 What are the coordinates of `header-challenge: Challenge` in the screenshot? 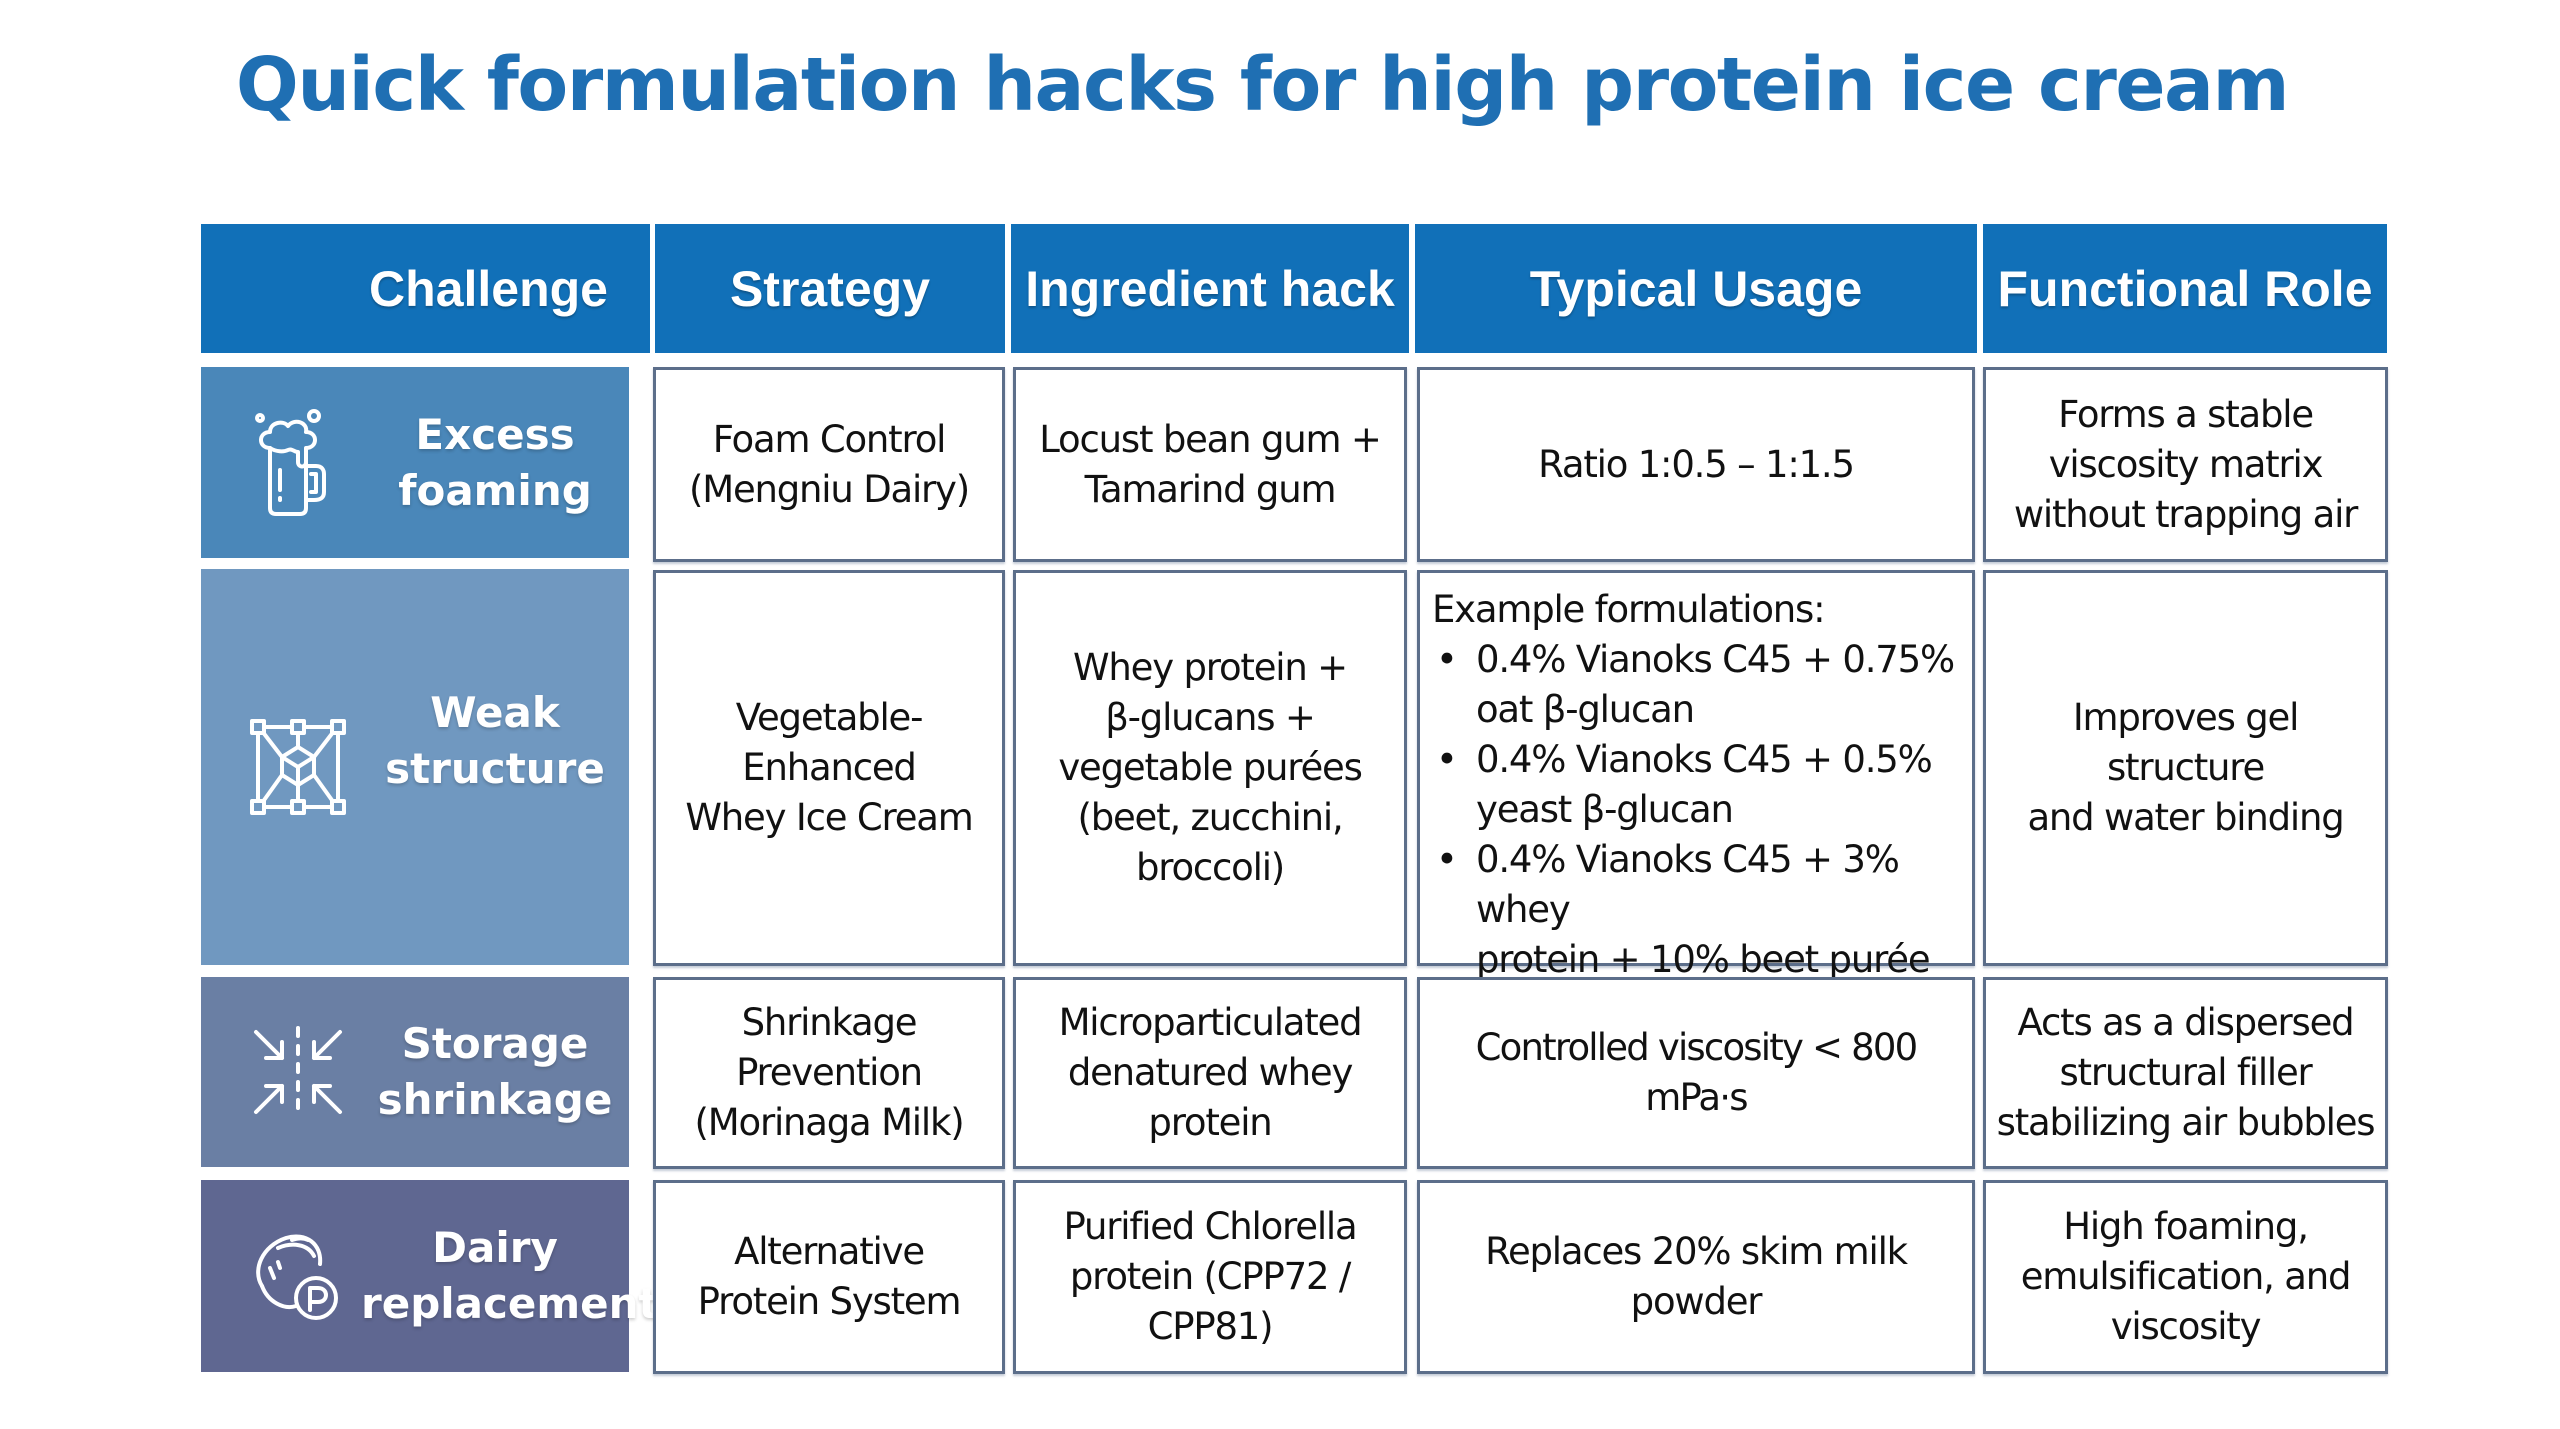 It's located at (425, 288).